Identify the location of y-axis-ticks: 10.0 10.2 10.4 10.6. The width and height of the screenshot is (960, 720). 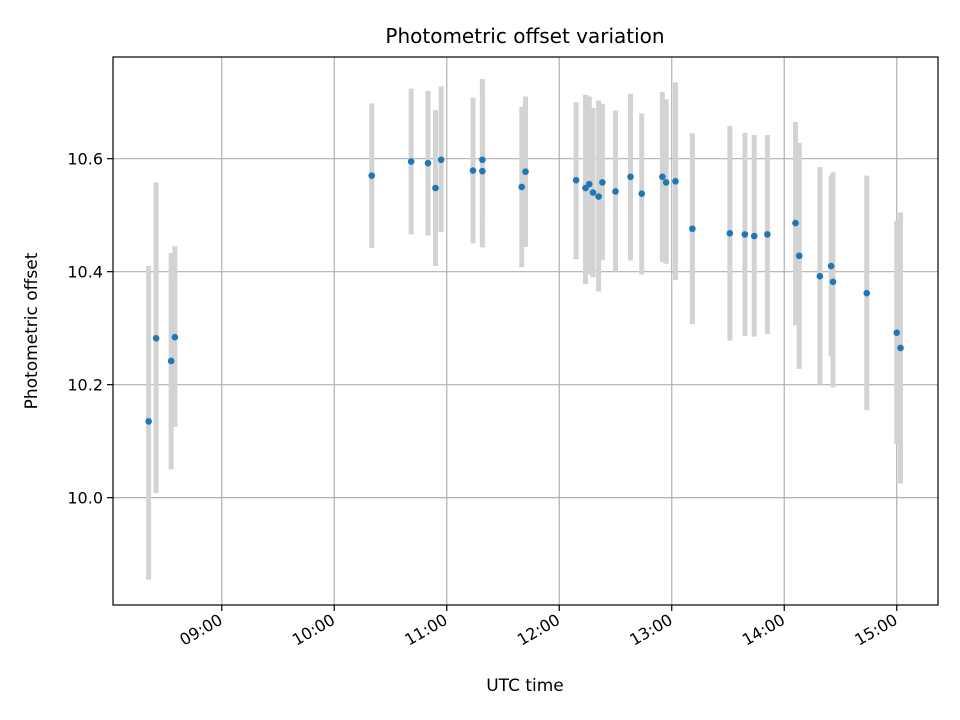
(90, 329).